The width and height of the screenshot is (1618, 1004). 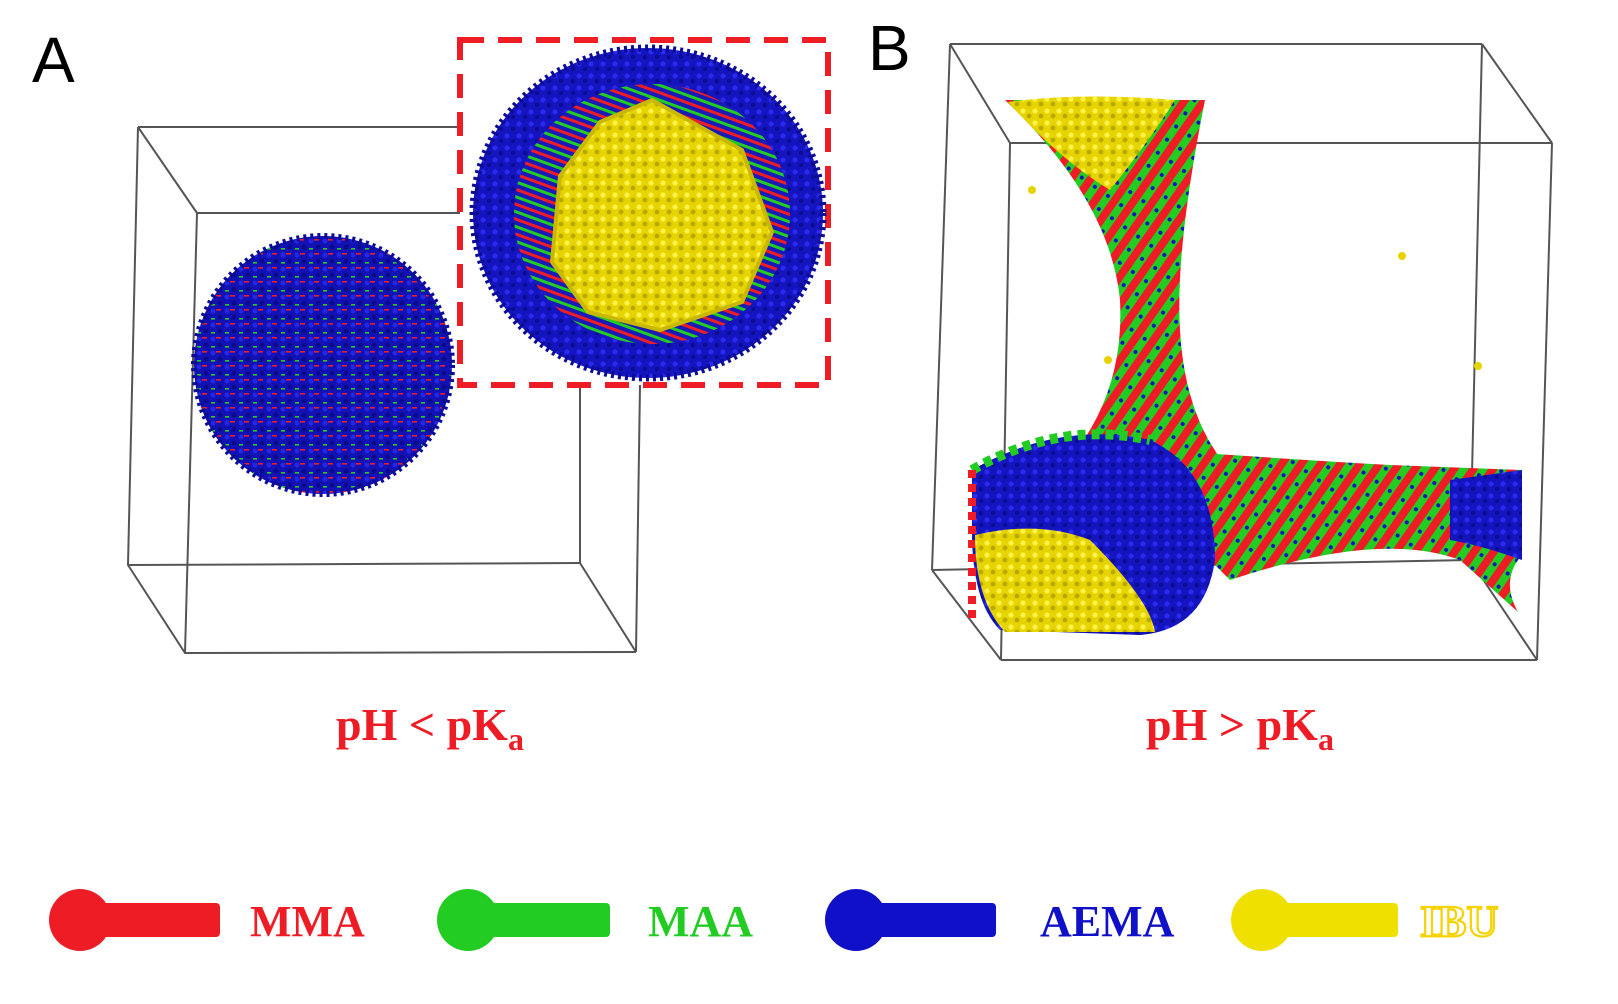 I want to click on legend-item-mma: MMA, so click(x=207, y=920).